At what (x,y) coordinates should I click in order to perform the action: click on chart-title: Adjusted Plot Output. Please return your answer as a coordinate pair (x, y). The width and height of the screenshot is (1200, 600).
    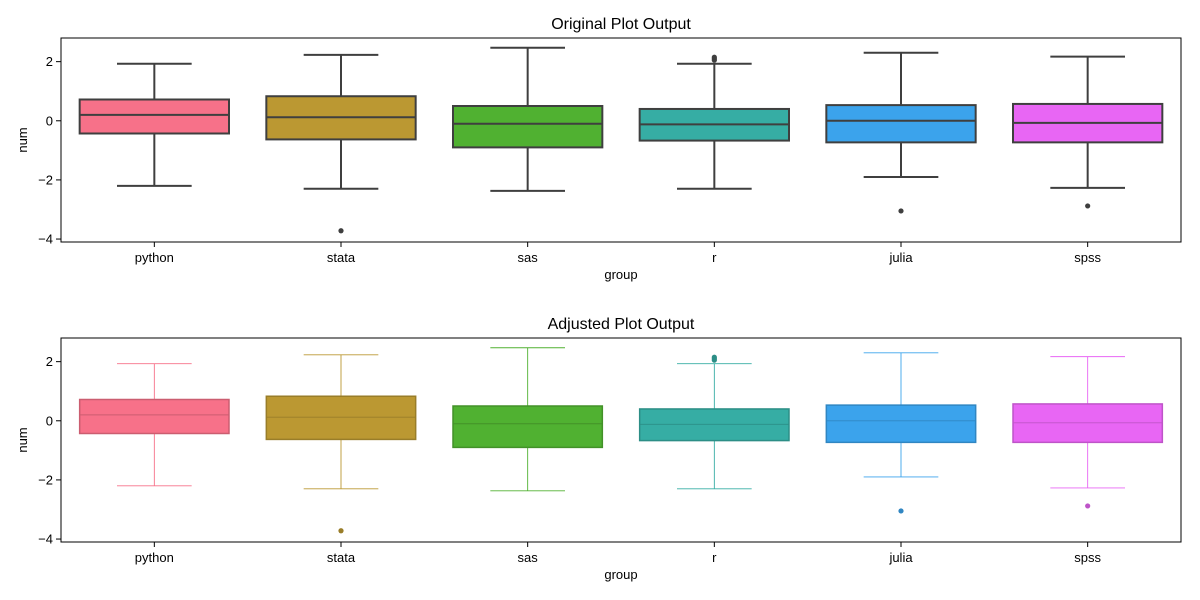
    Looking at the image, I should click on (621, 324).